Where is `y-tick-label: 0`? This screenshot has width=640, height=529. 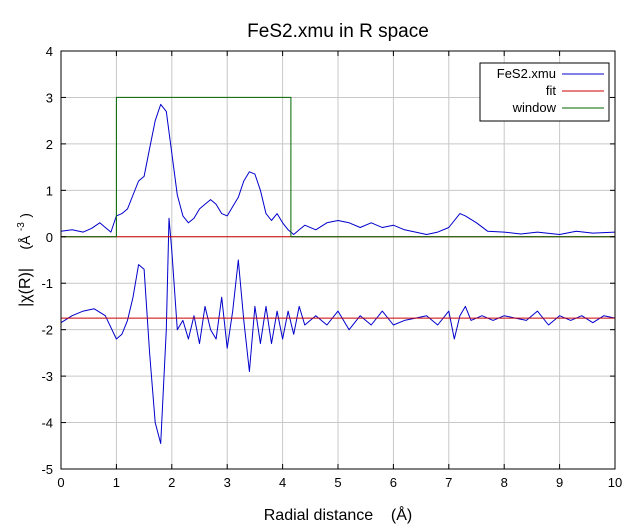
y-tick-label: 0 is located at coordinates (49, 237).